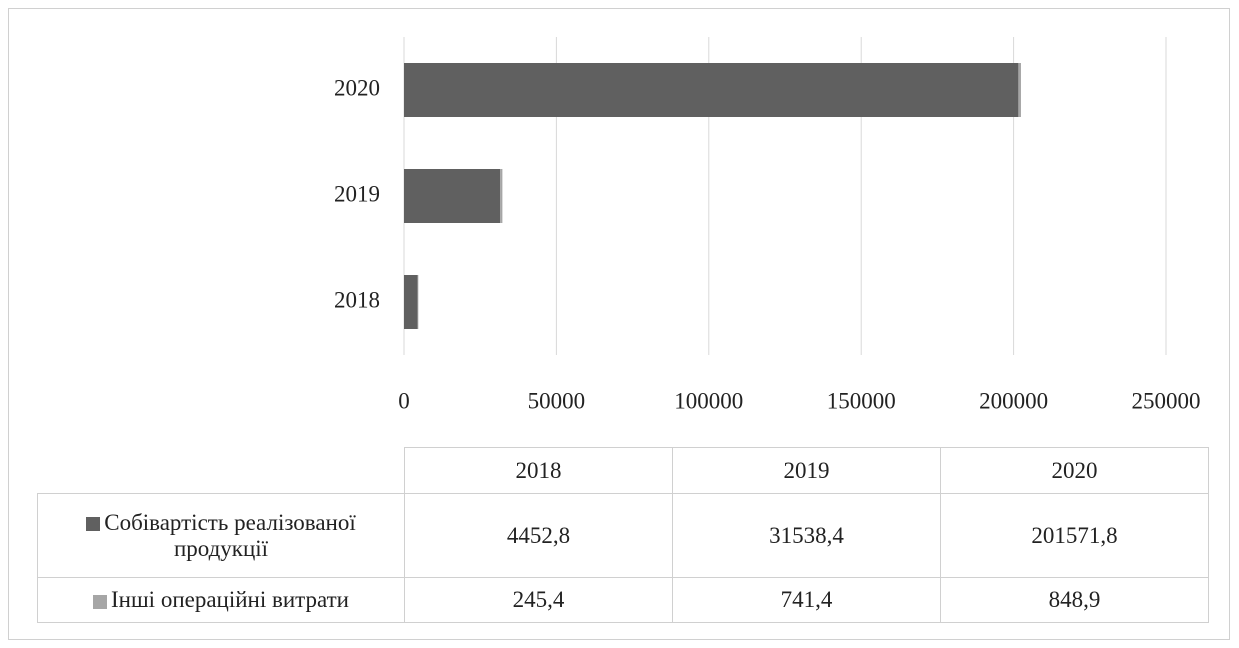 This screenshot has height=648, width=1239. Describe the element at coordinates (357, 193) in the screenshot. I see `y-tick-label: 2019` at that location.